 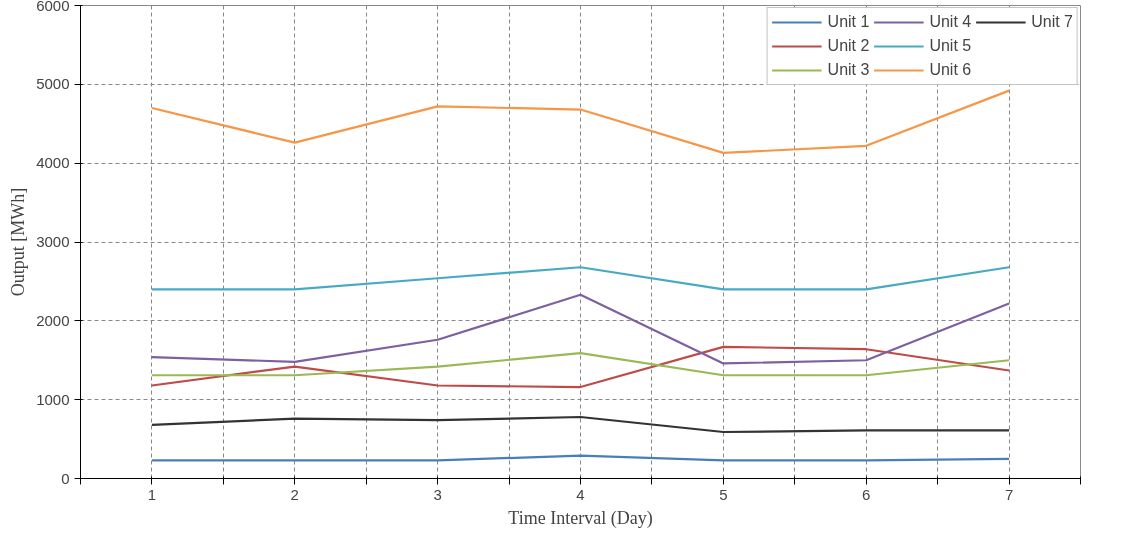 I want to click on x-tick-label: 3, so click(x=437, y=494).